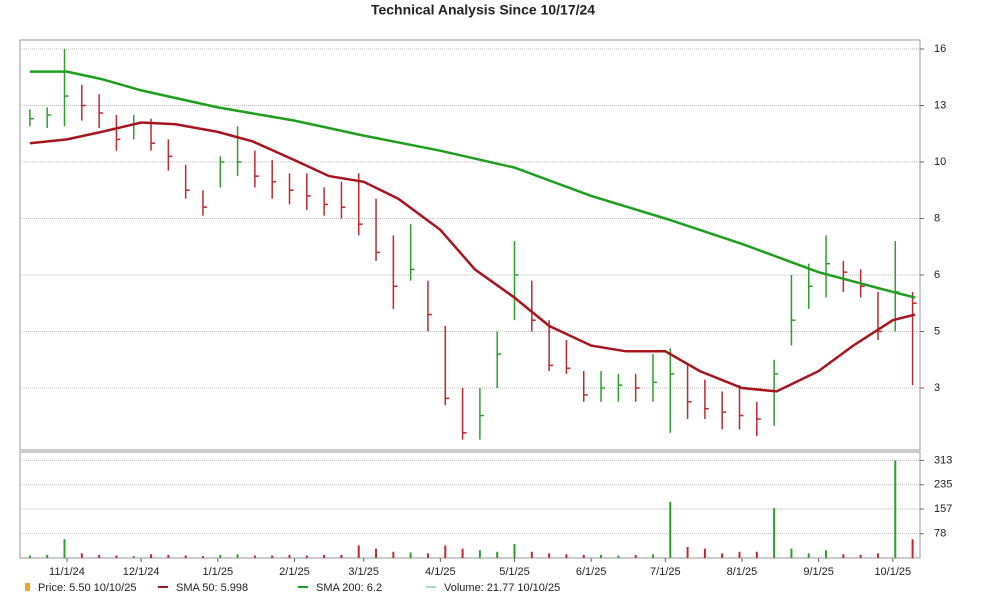 This screenshot has height=600, width=1000. I want to click on y-tick-label: 6, so click(937, 275).